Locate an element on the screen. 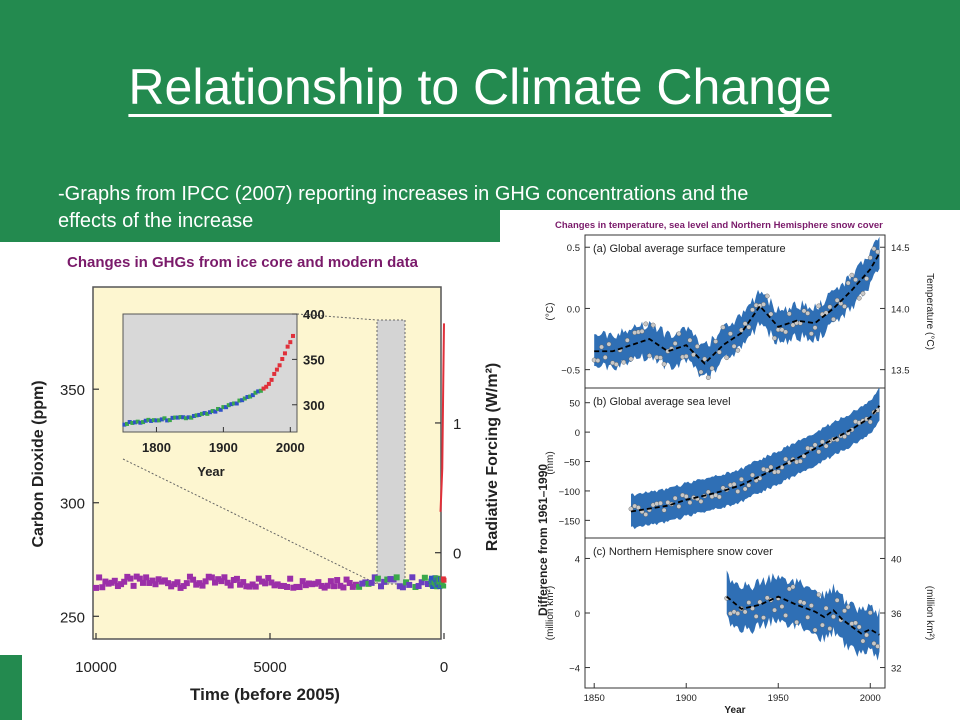 Image resolution: width=960 pixels, height=720 pixels. x-tick-label-2: 0 is located at coordinates (444, 667).